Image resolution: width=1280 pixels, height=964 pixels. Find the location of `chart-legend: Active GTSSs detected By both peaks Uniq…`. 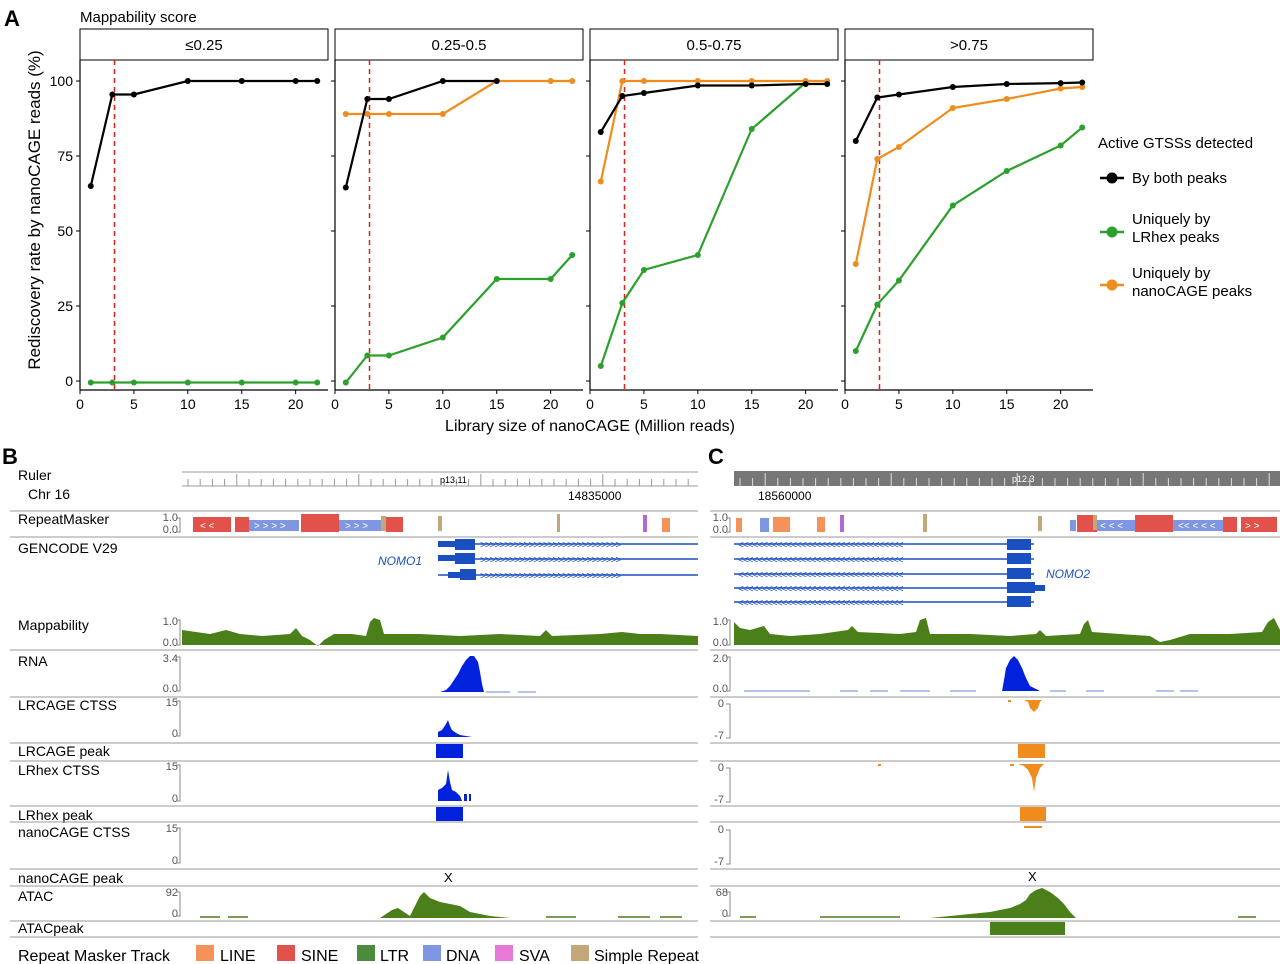

chart-legend: Active GTSSs detected By both peaks Uniq… is located at coordinates (1175, 217).